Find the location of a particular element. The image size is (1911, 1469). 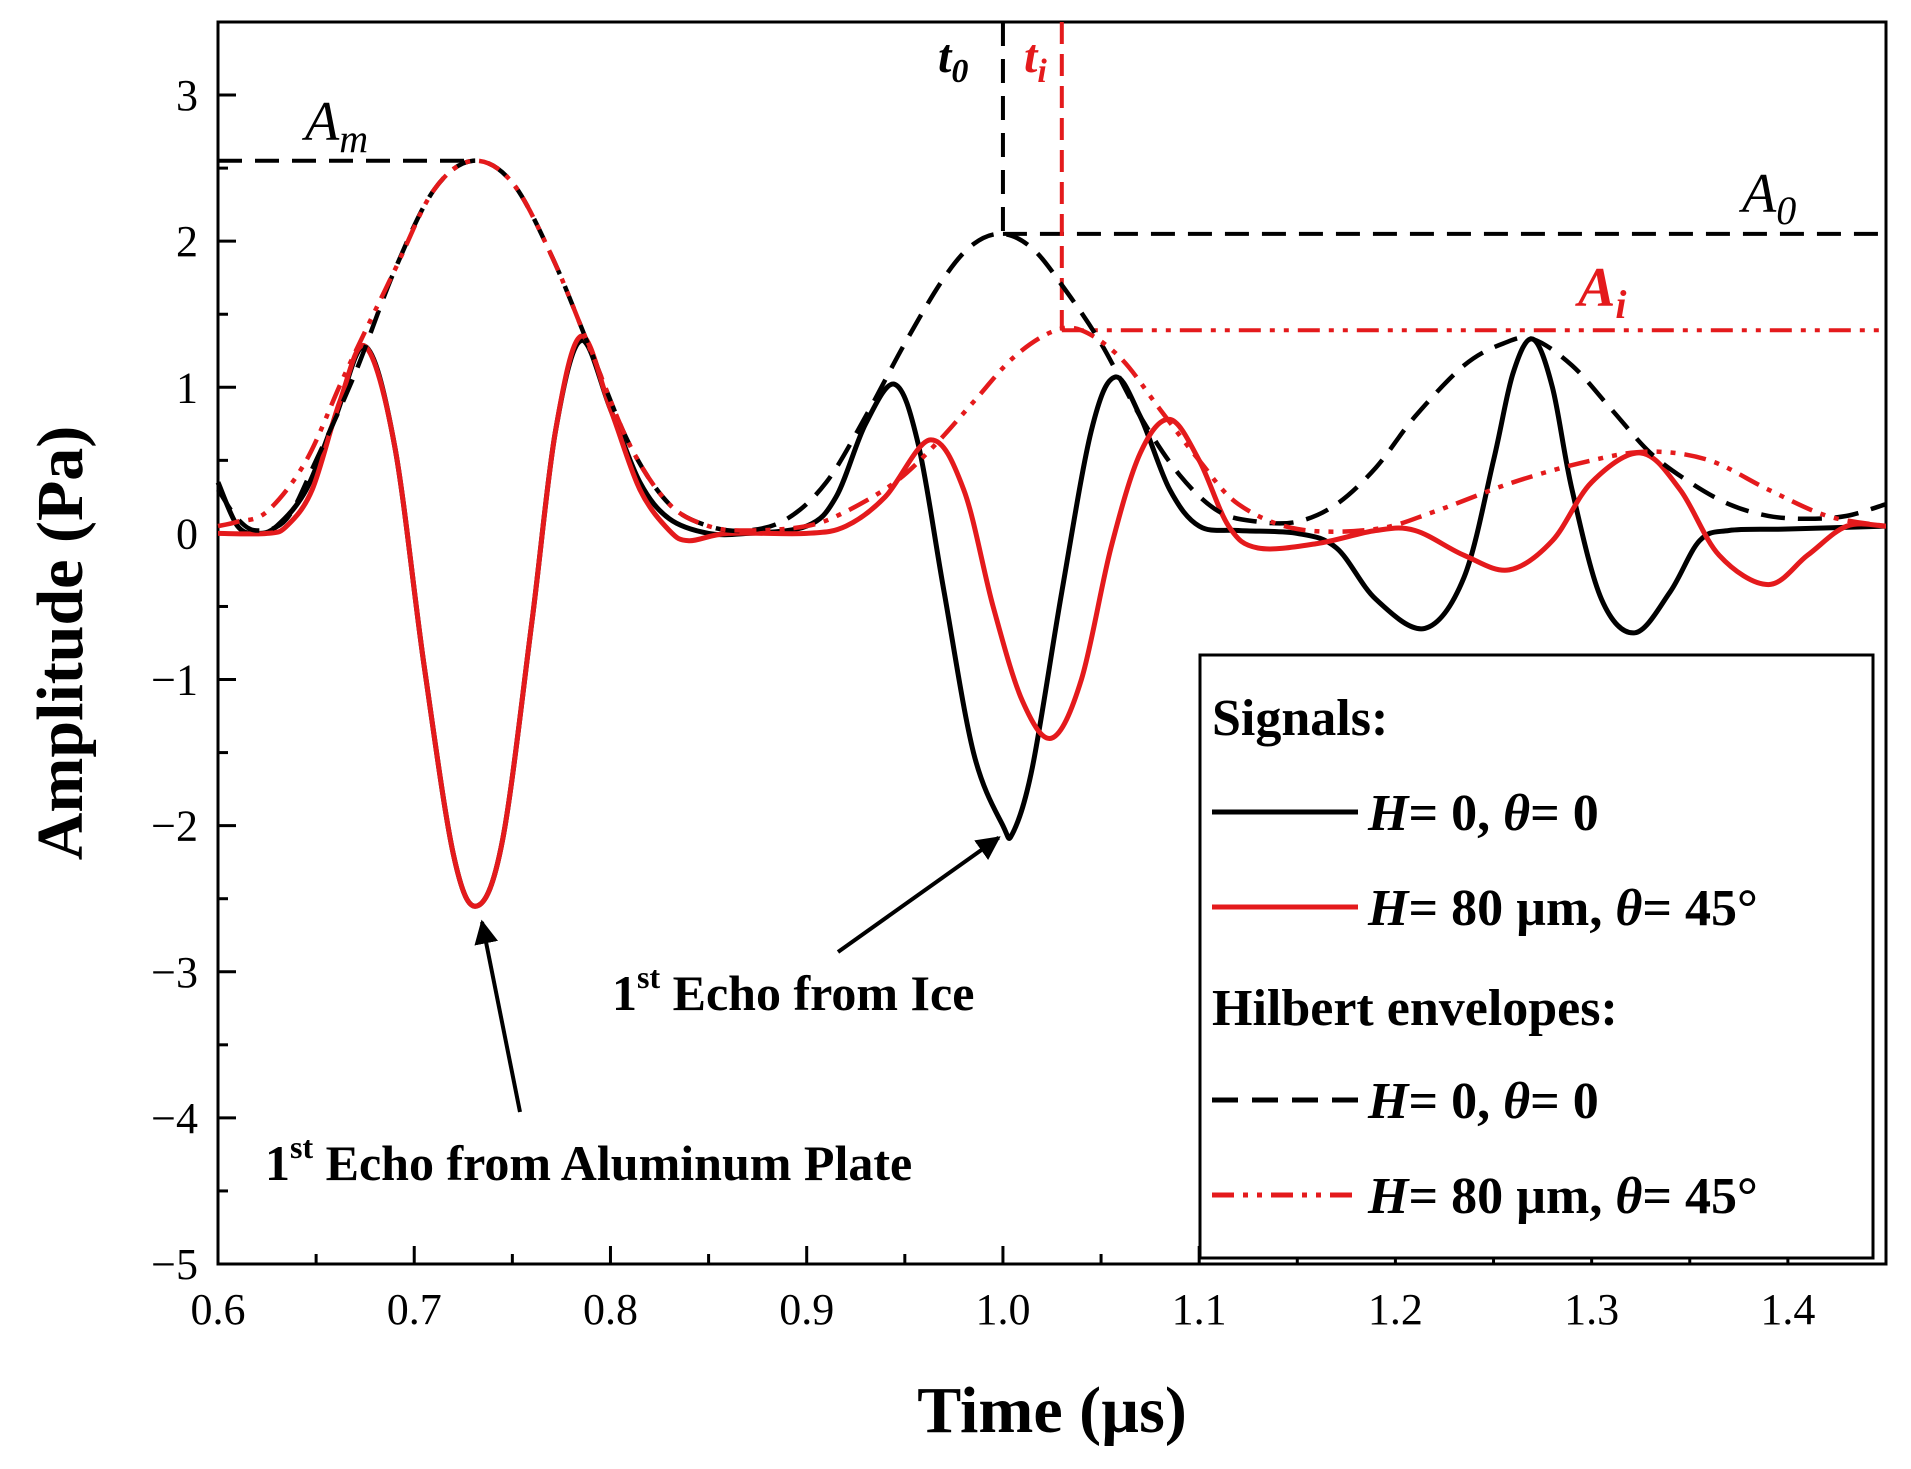

x-tick-label: 0.7 is located at coordinates (414, 1309).